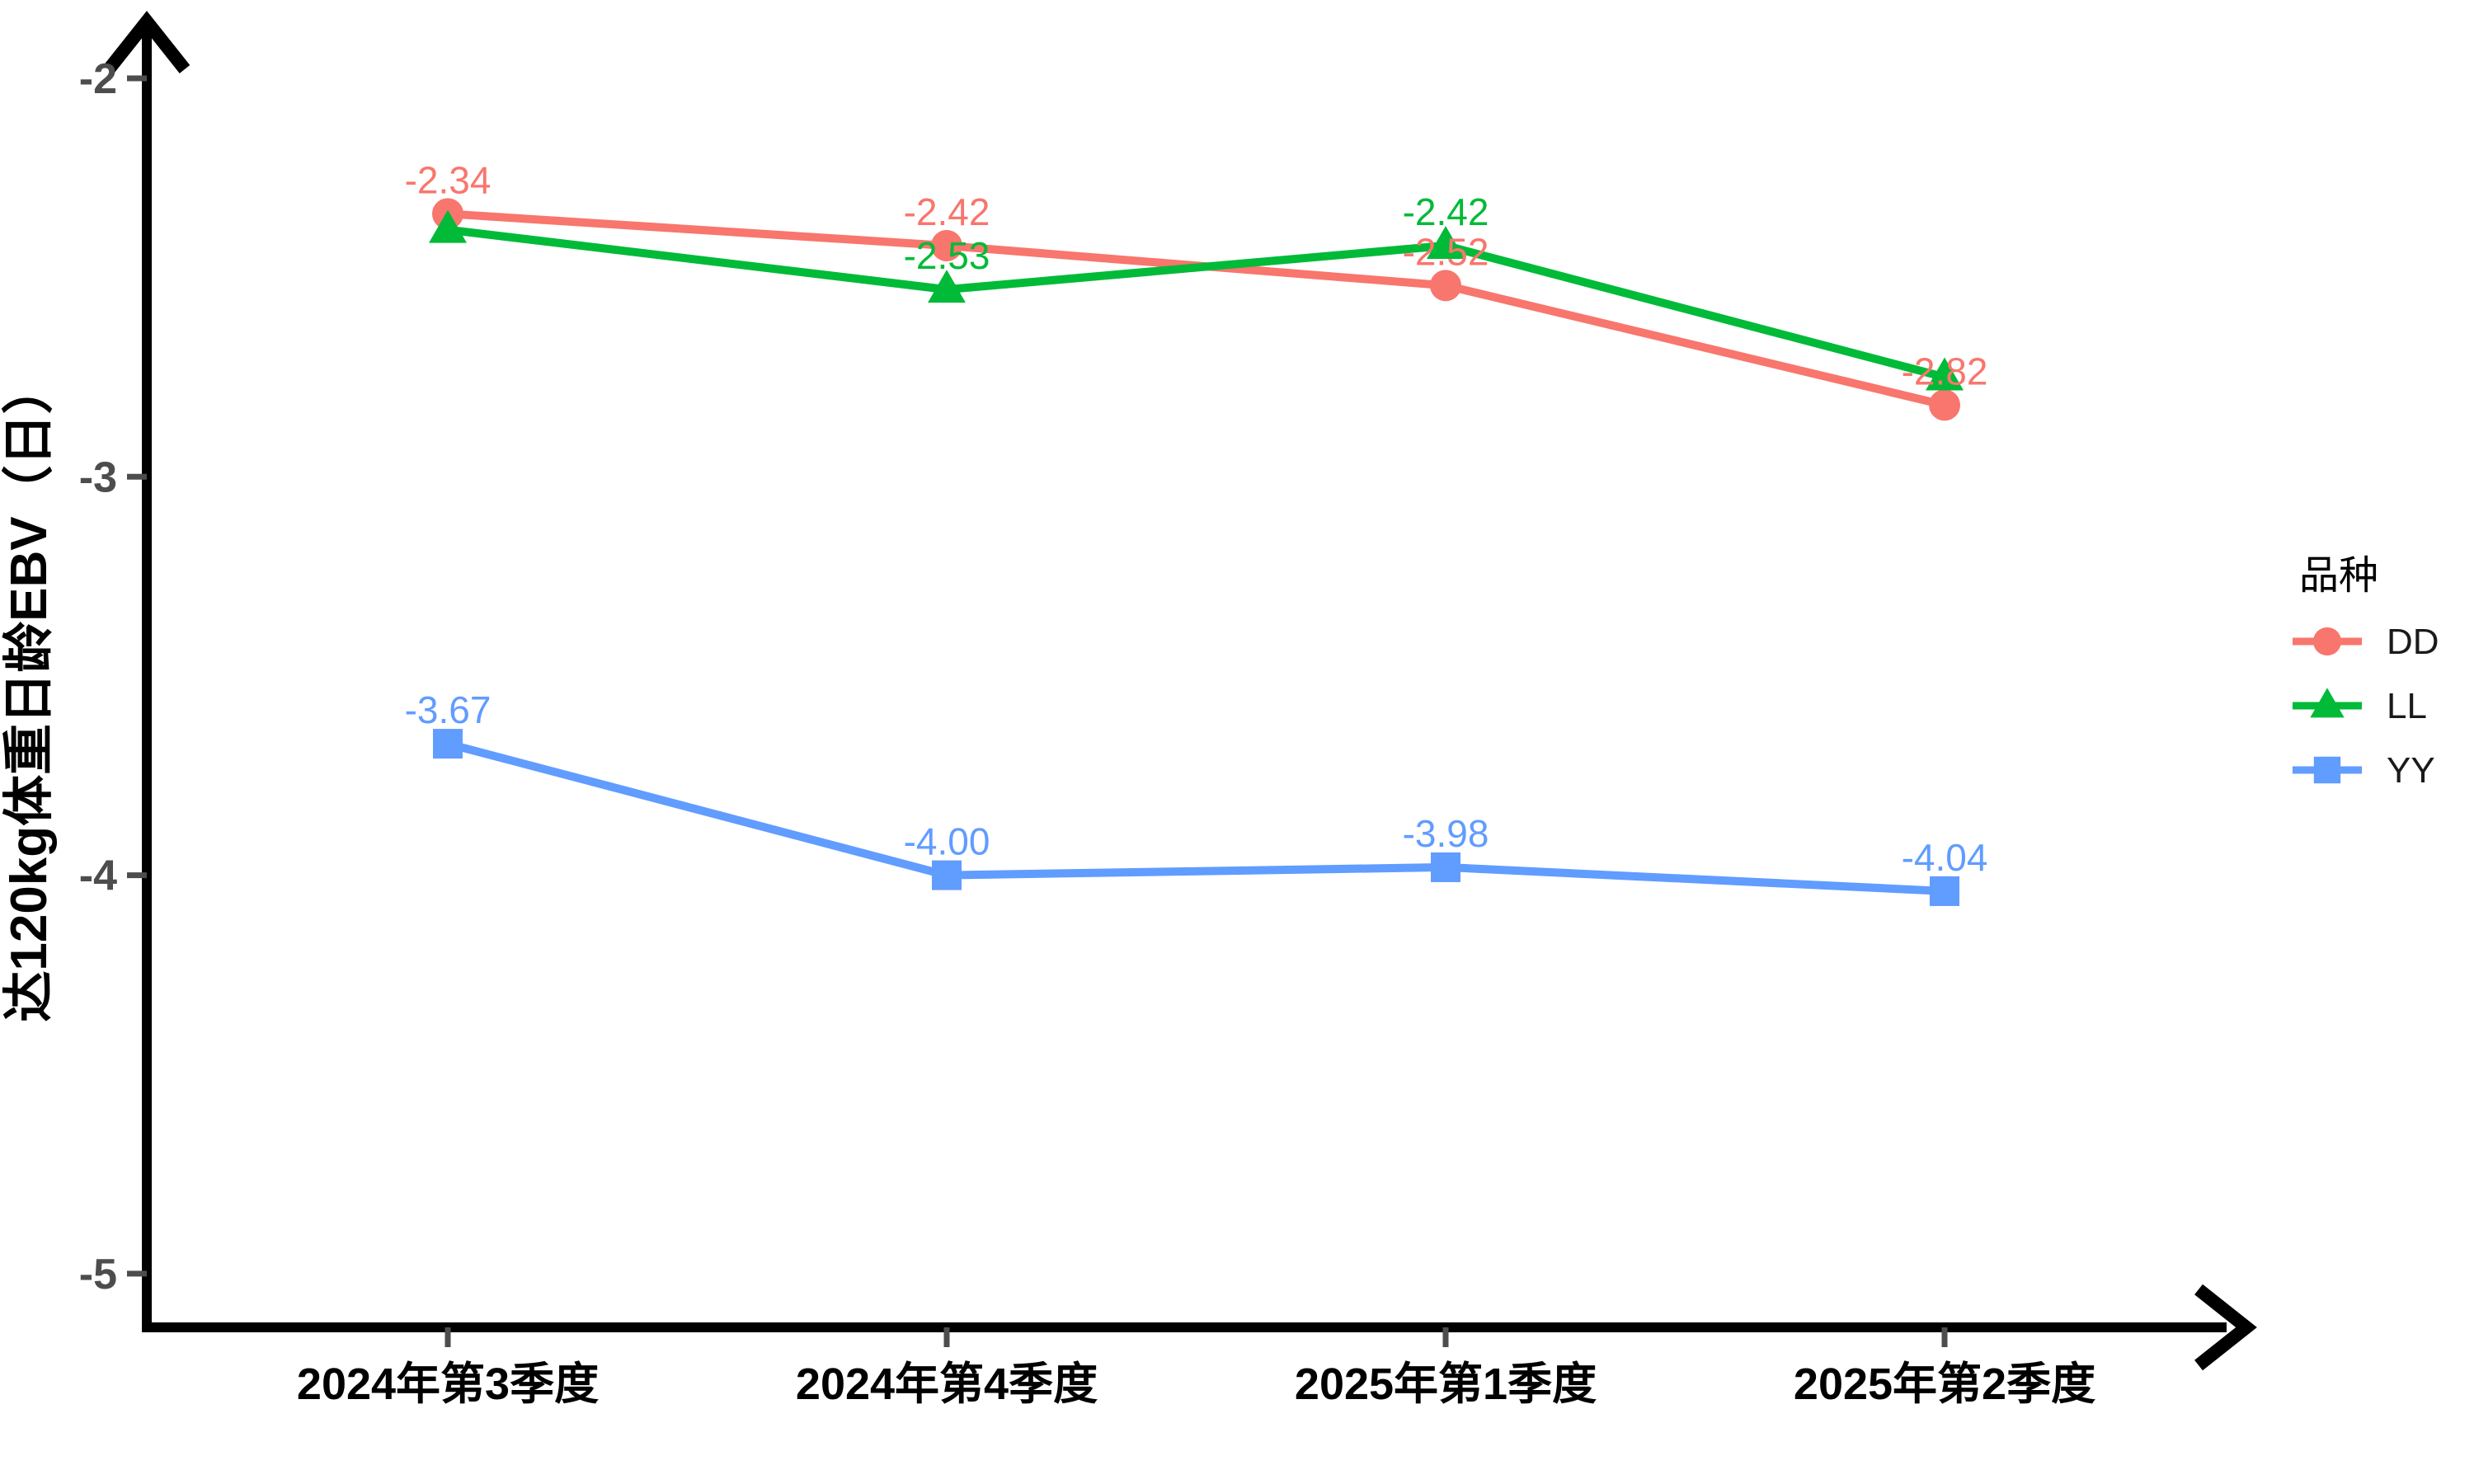  Describe the element at coordinates (2327, 770) in the screenshot. I see `legend-key-square-icon` at that location.